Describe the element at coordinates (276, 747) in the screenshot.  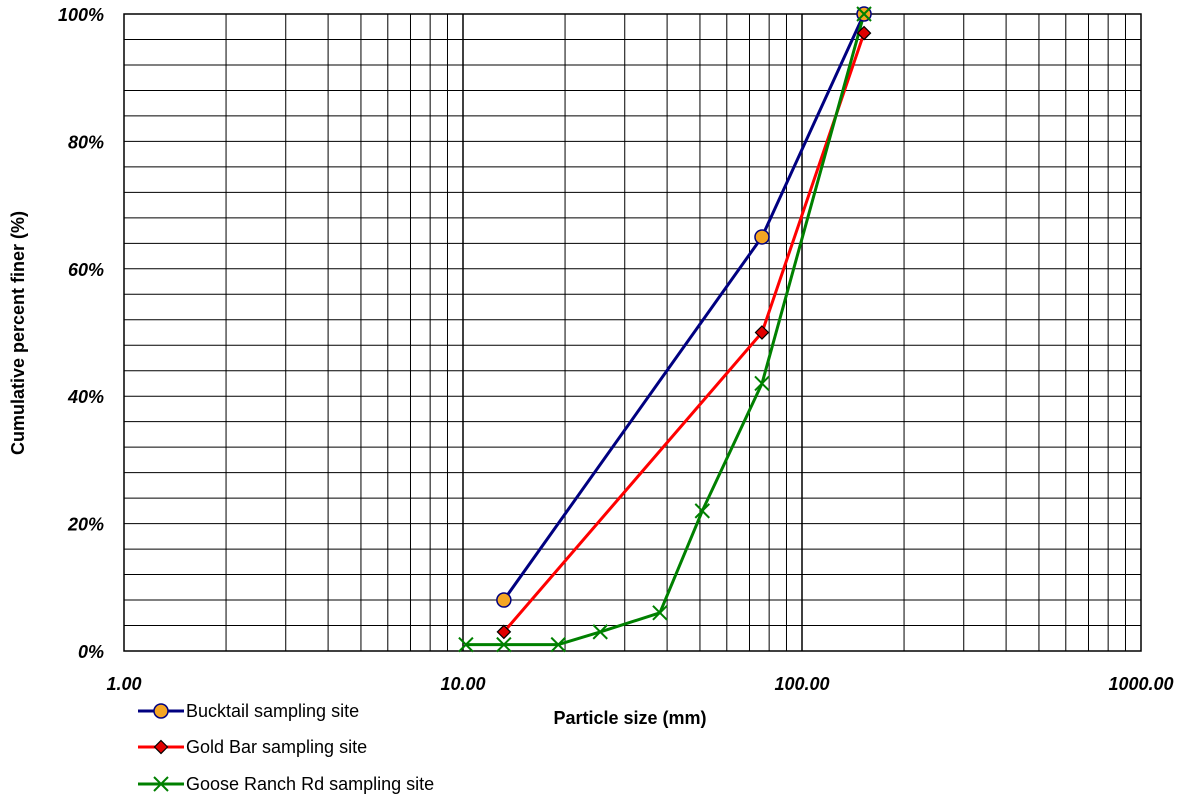
I see `legend-label: Gold Bar sampling site` at that location.